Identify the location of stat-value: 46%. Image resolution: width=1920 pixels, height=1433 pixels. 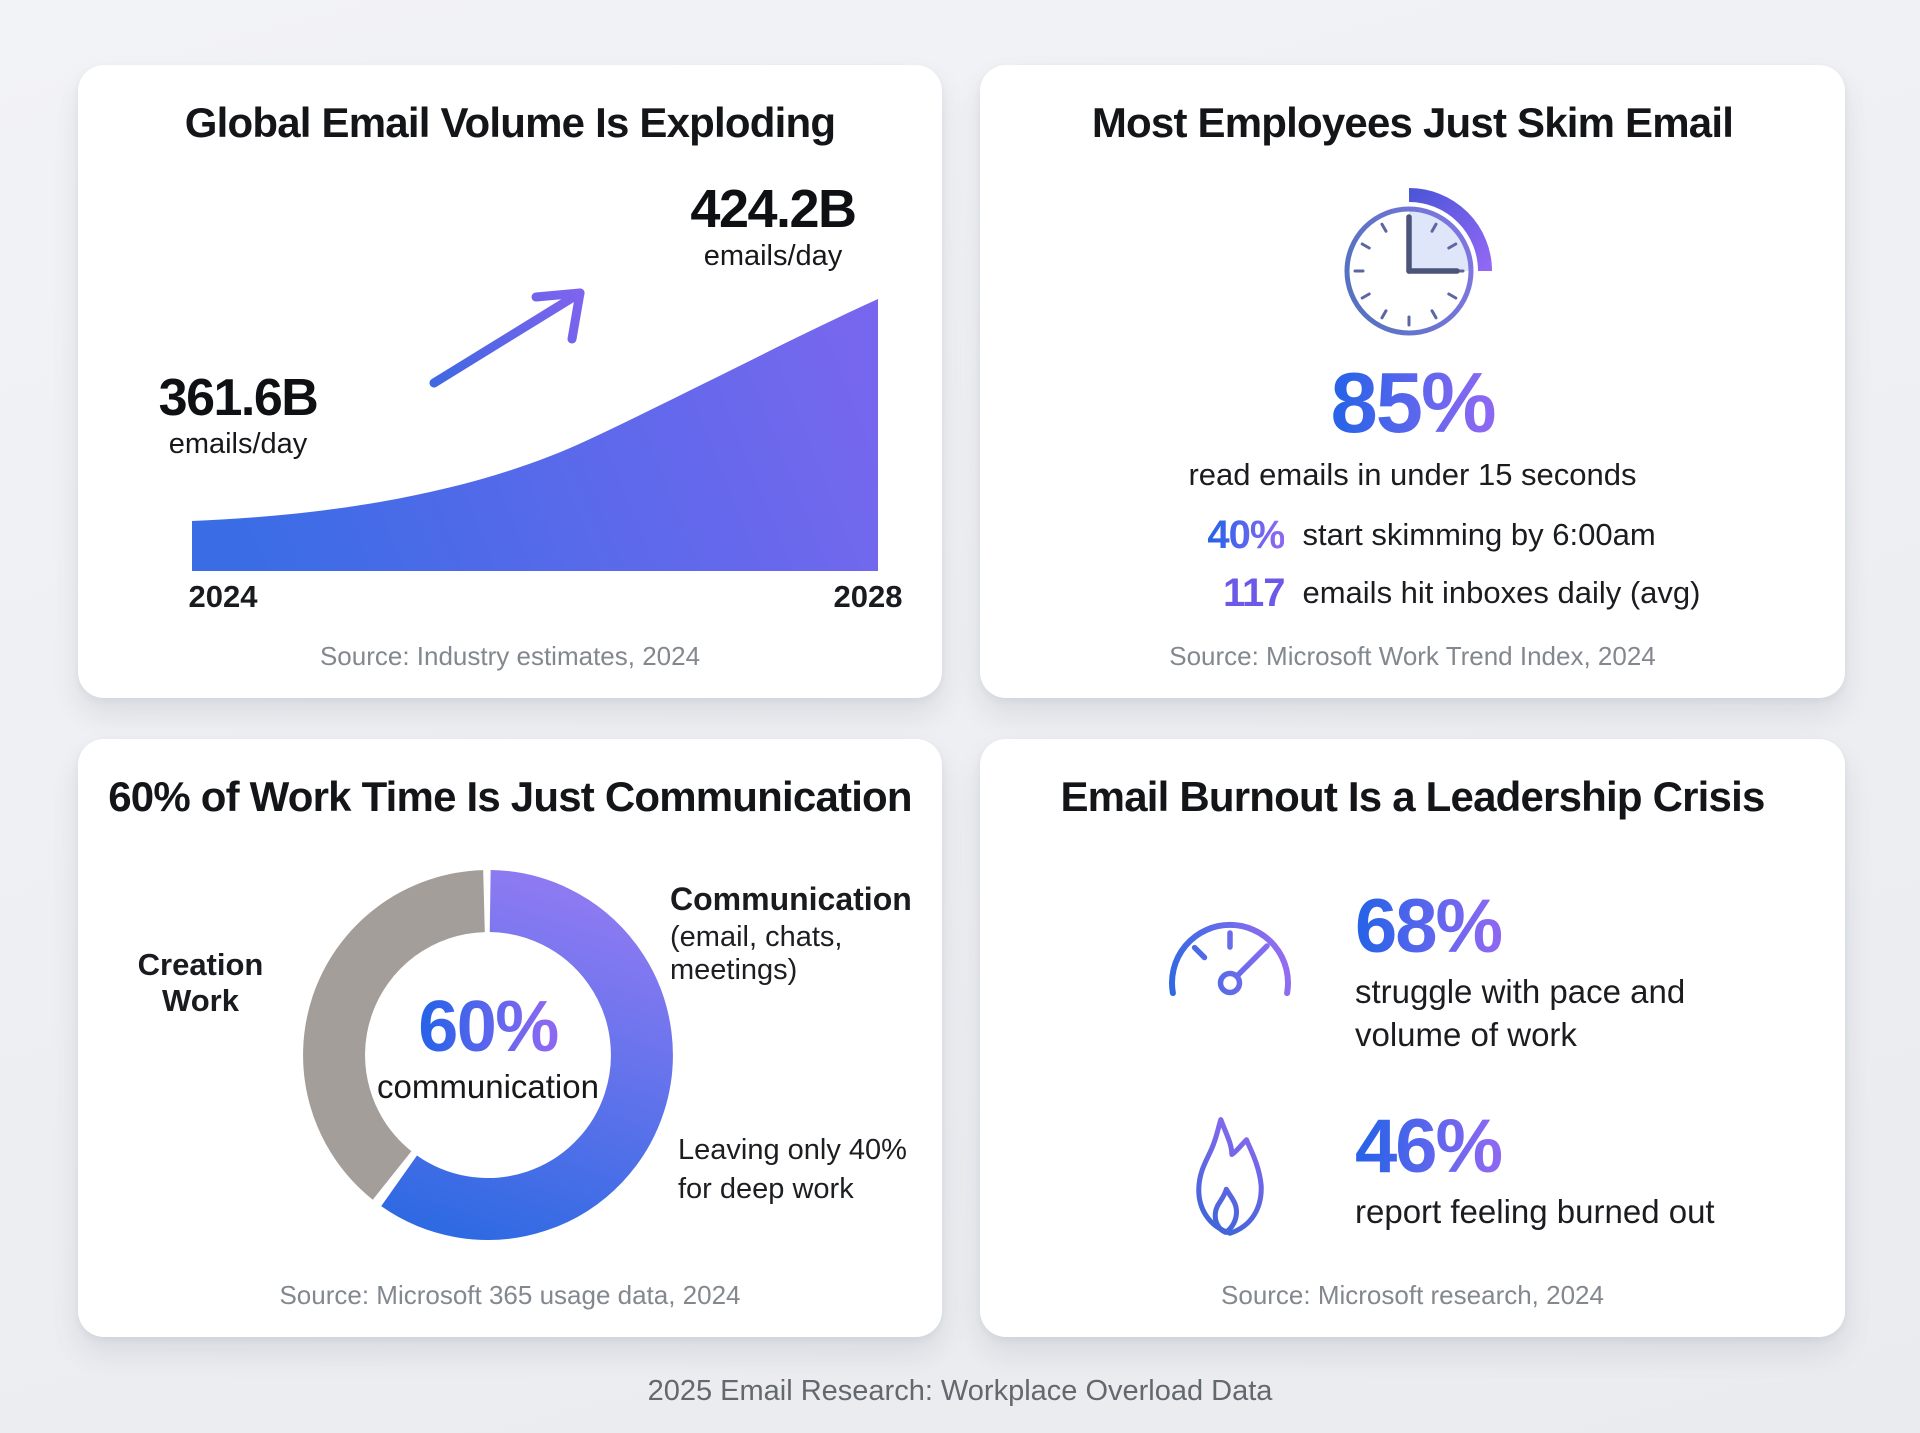
(1429, 1146).